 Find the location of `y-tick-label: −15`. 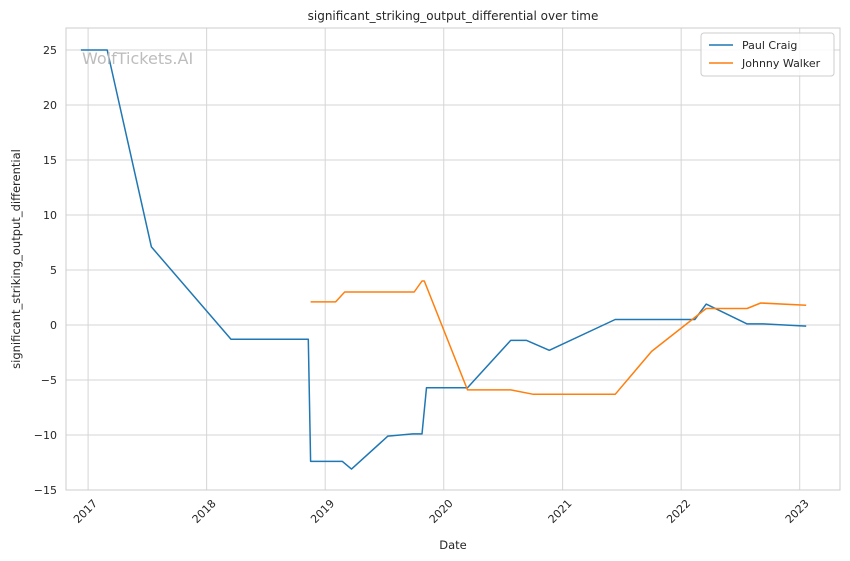

y-tick-label: −15 is located at coordinates (45, 490).